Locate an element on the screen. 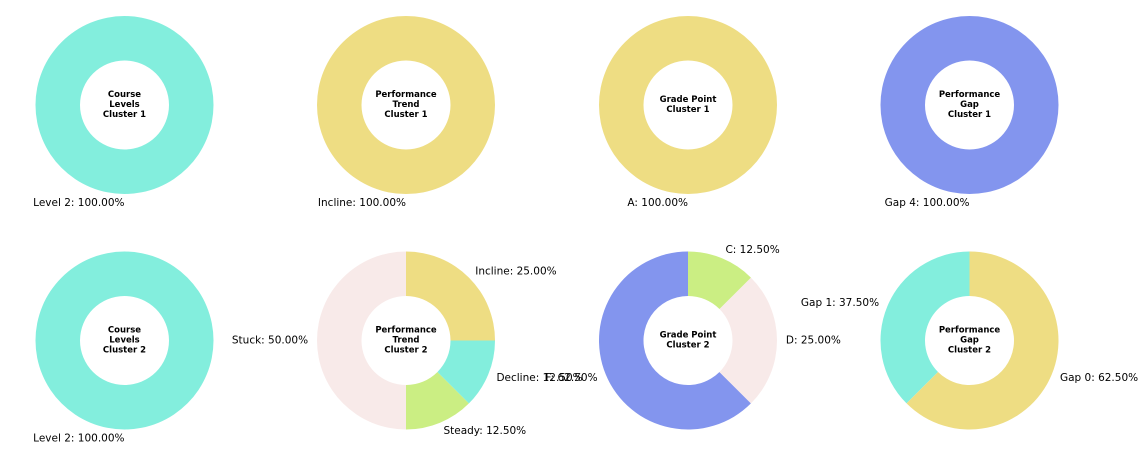 The height and width of the screenshot is (451, 1141). slice-label-gap-1: Gap 1: 37.50% is located at coordinates (840, 303).